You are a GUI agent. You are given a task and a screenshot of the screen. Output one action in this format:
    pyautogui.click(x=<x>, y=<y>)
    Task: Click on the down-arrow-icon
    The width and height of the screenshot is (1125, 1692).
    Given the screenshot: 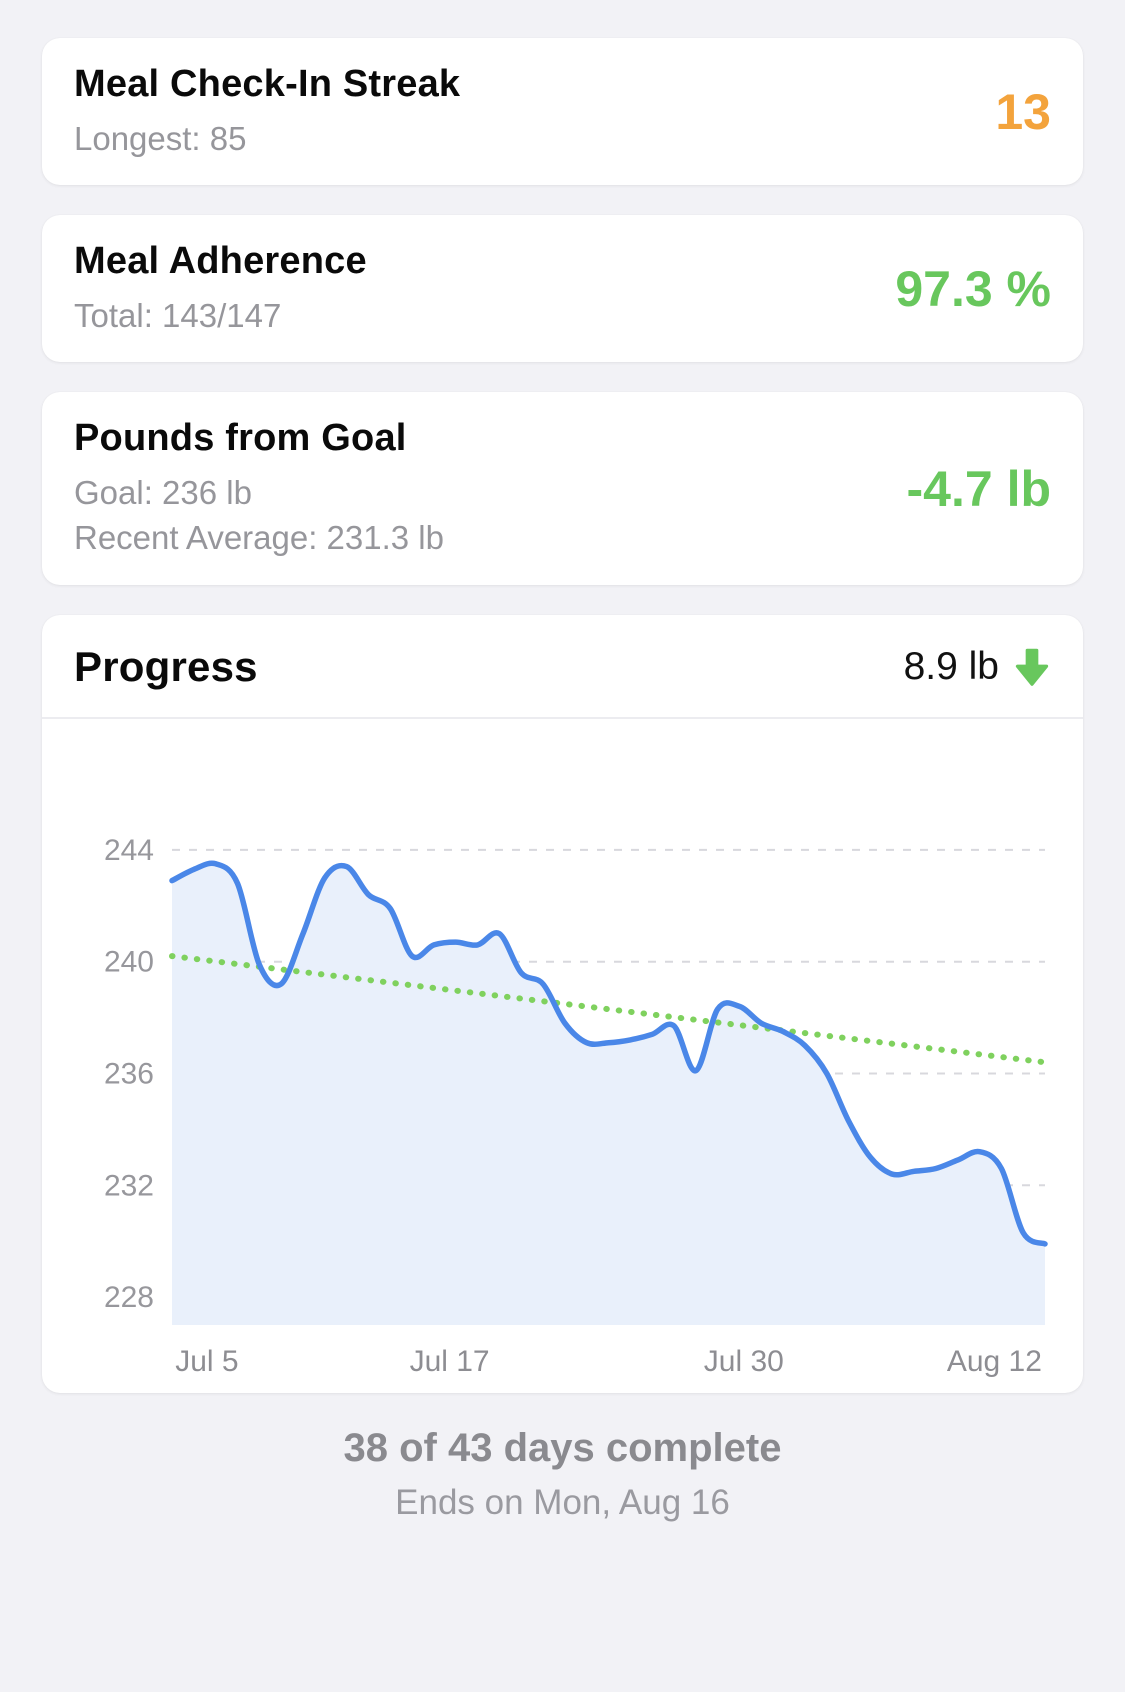 What is the action you would take?
    pyautogui.click(x=1032, y=667)
    